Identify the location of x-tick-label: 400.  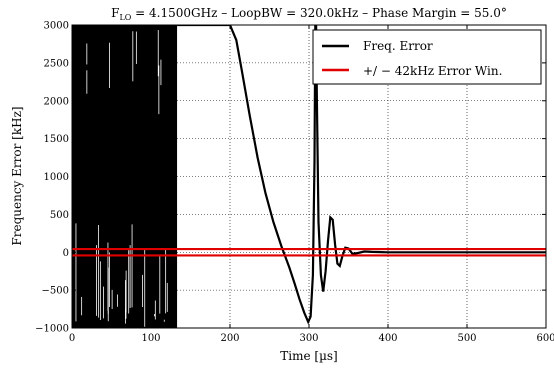
(387, 338).